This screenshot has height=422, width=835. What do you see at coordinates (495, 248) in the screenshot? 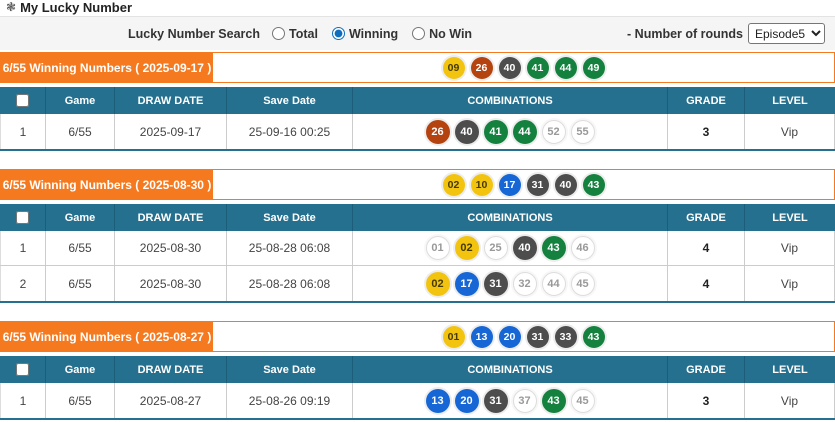
I see `lottery-ball-25: 25` at bounding box center [495, 248].